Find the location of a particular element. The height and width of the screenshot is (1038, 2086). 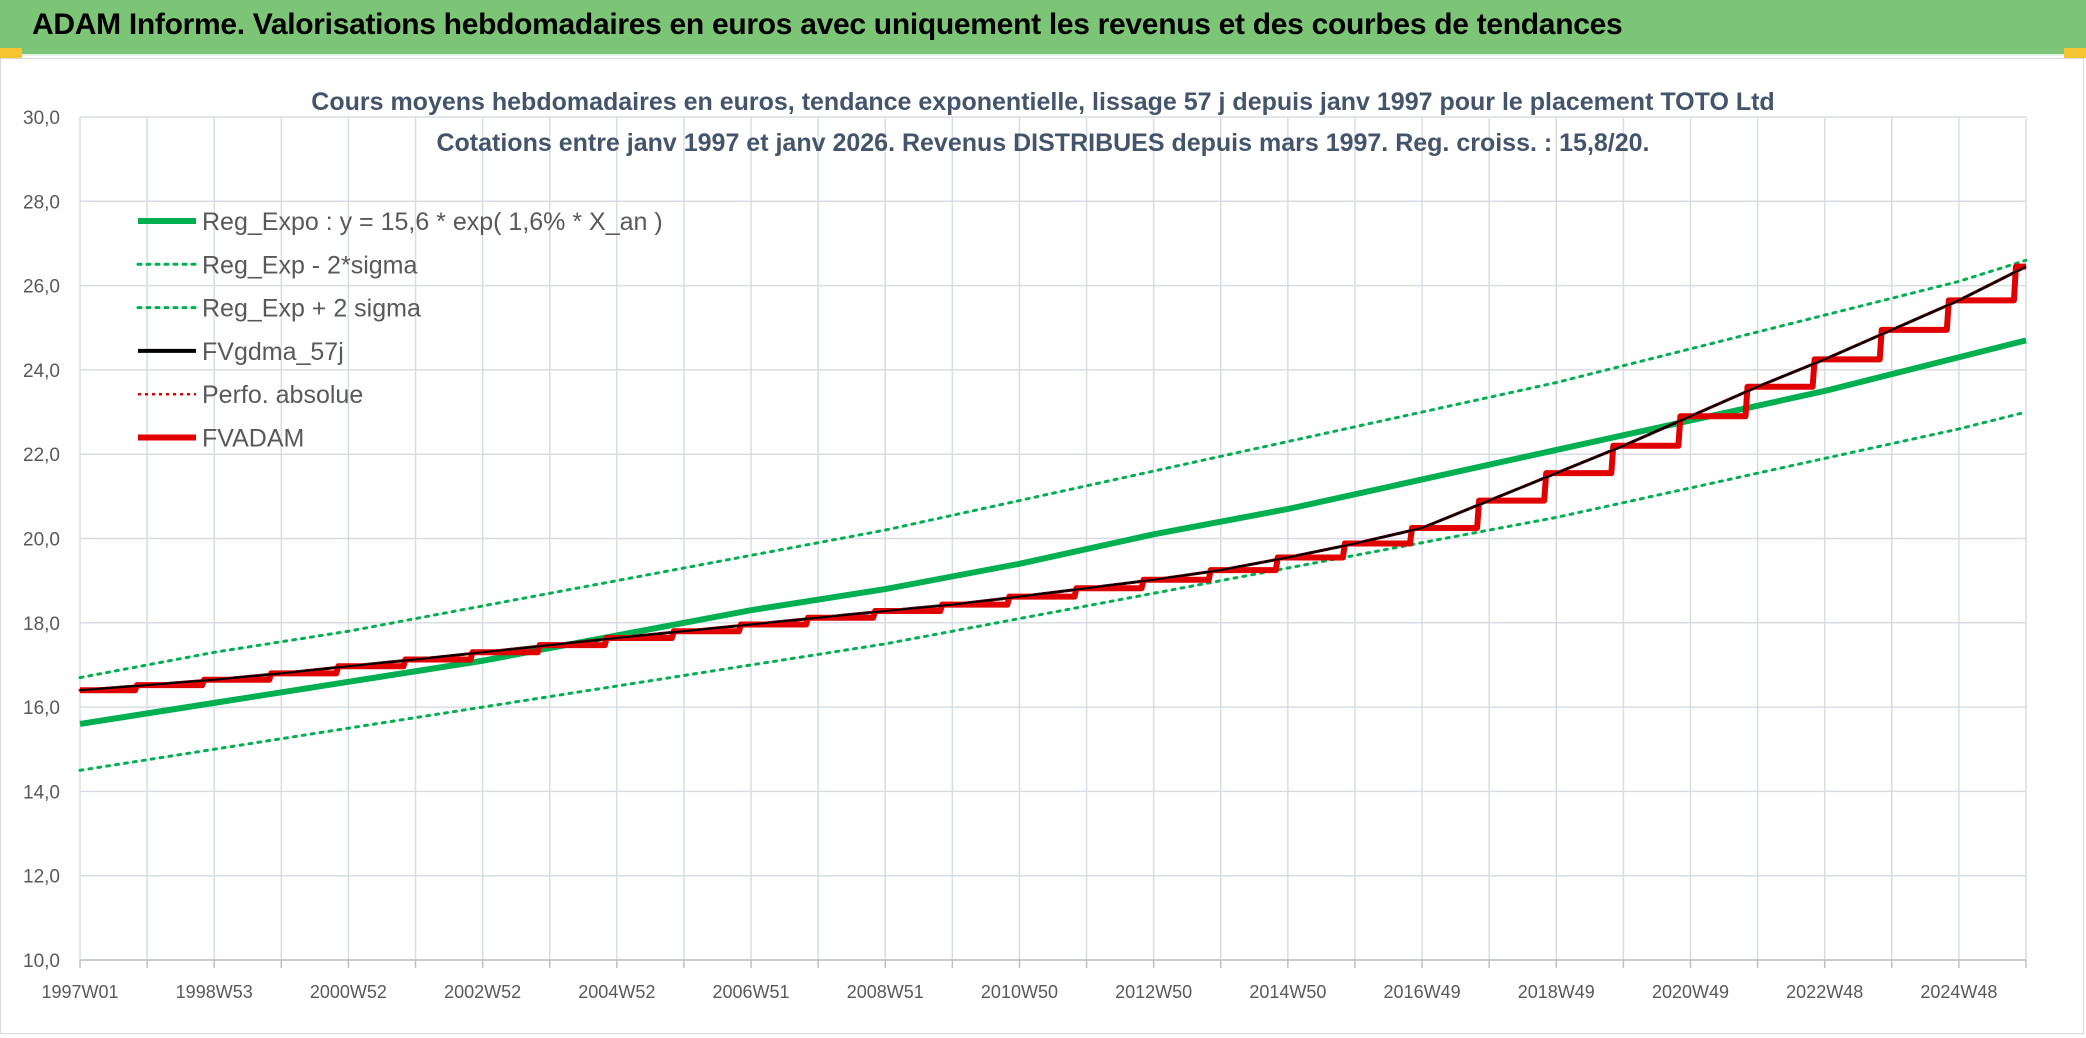

x-tick-label: 2006W51 is located at coordinates (751, 992).